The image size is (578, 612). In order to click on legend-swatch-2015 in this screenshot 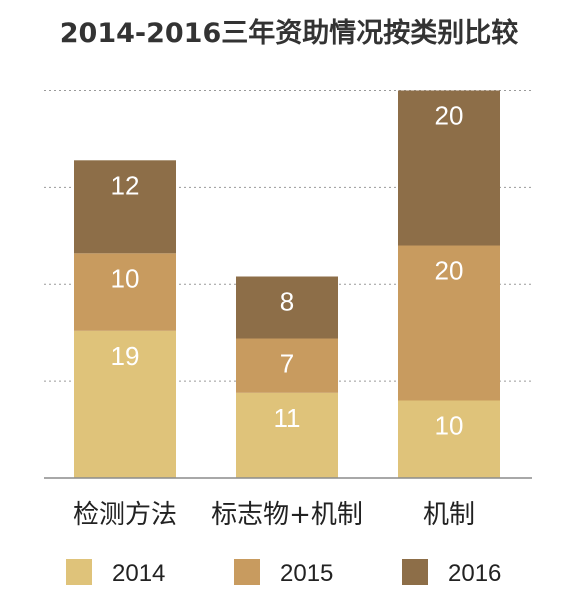, I will do `click(247, 572)`.